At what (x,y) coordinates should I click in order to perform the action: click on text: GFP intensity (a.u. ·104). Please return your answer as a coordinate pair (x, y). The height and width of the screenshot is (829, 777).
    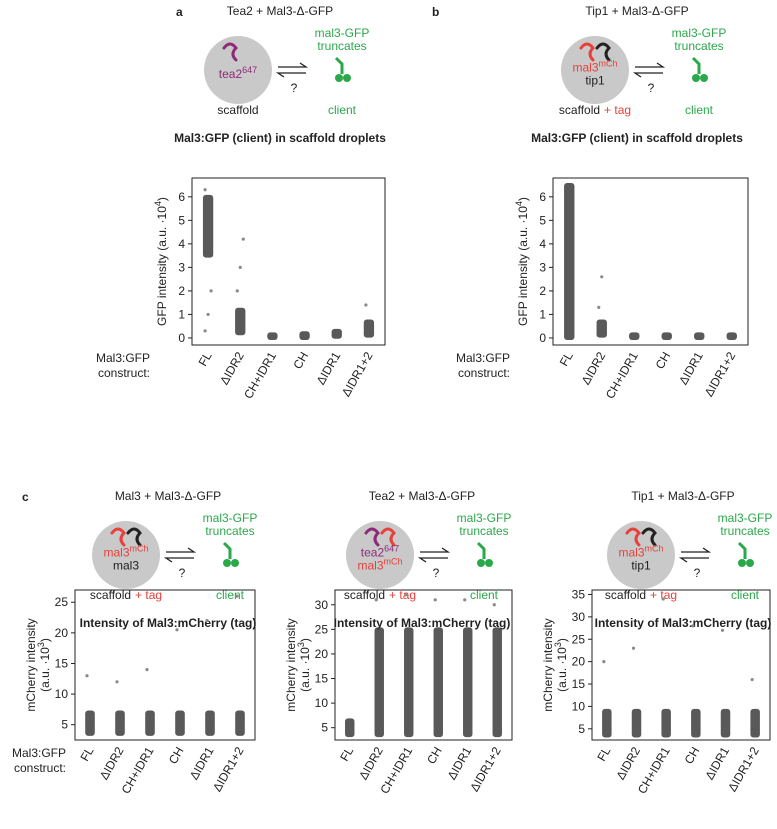
    Looking at the image, I should click on (522, 261).